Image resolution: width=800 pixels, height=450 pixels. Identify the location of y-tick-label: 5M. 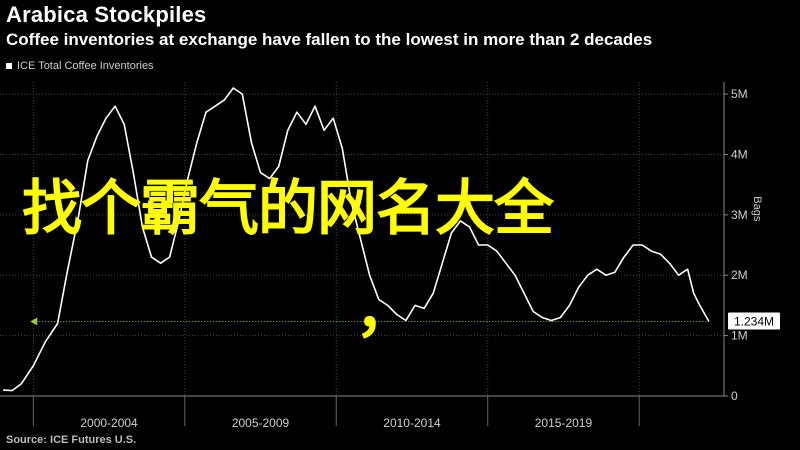
(739, 94).